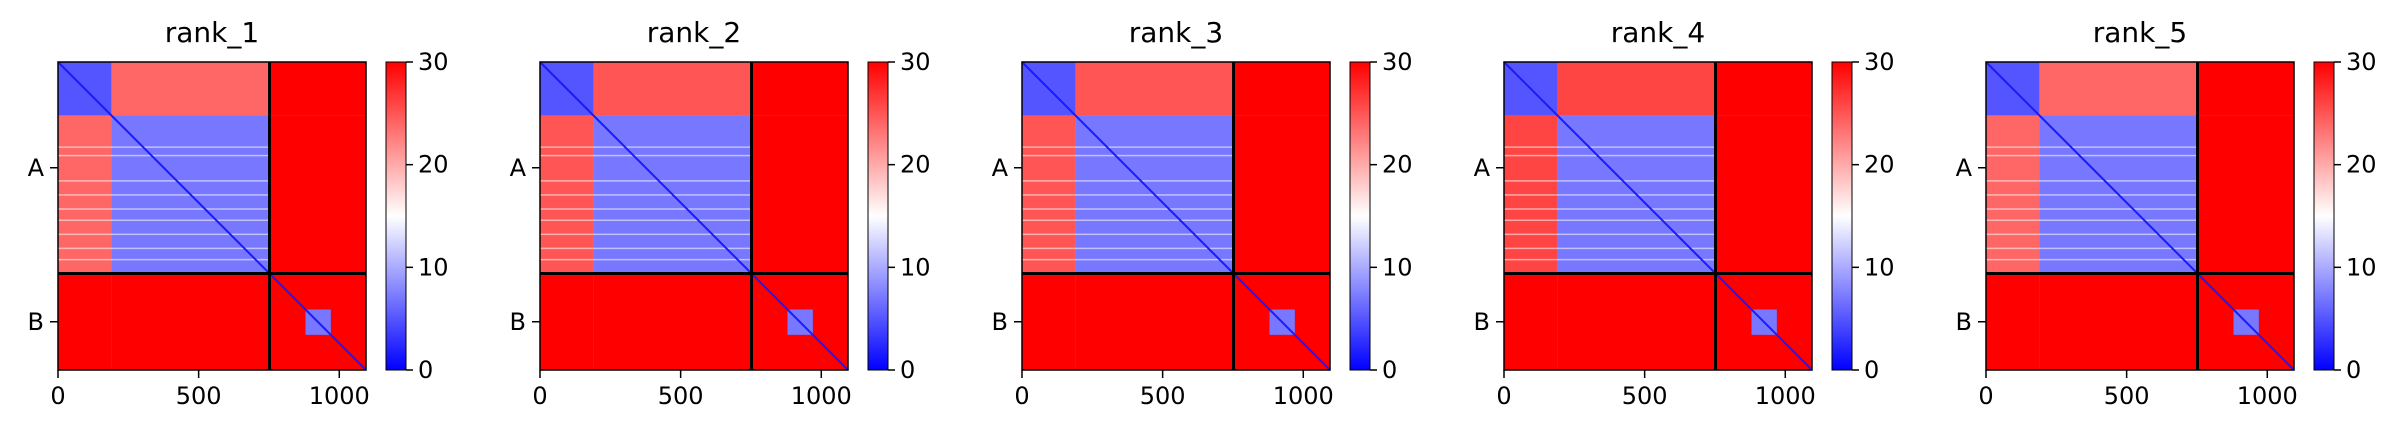 The width and height of the screenshot is (2401, 438). What do you see at coordinates (212, 32) in the screenshot?
I see `panel-title: rank_1` at bounding box center [212, 32].